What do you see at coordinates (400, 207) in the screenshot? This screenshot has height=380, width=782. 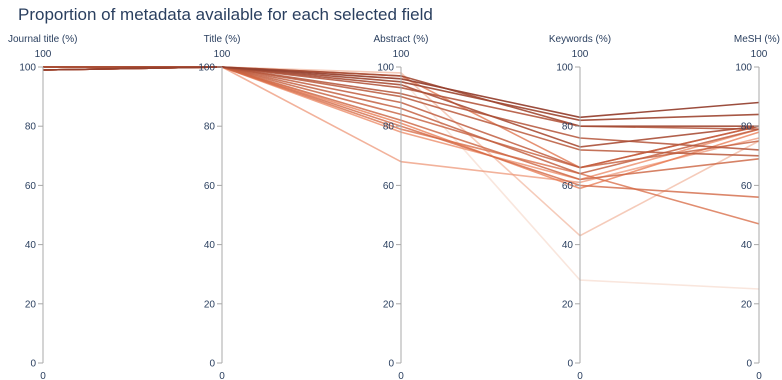 I see `dimension-axis: Abstract (%) 100 00 20 40 60 80 100` at bounding box center [400, 207].